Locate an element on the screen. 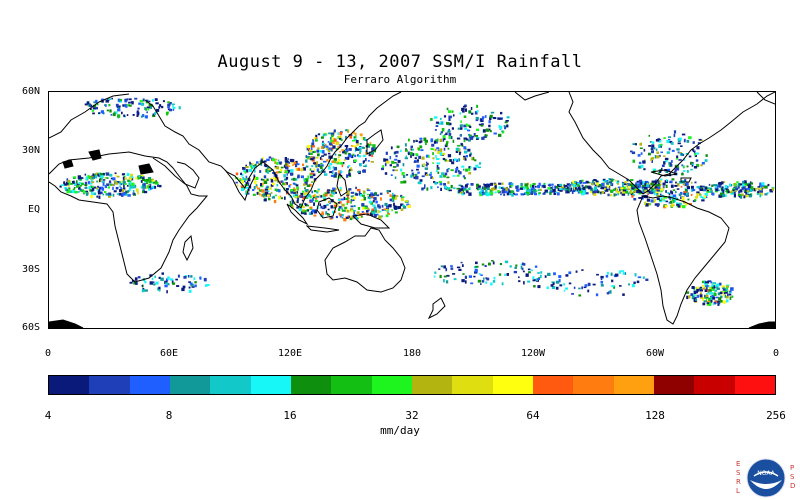 This screenshot has height=500, width=800. logo-letter-p: P is located at coordinates (792, 468).